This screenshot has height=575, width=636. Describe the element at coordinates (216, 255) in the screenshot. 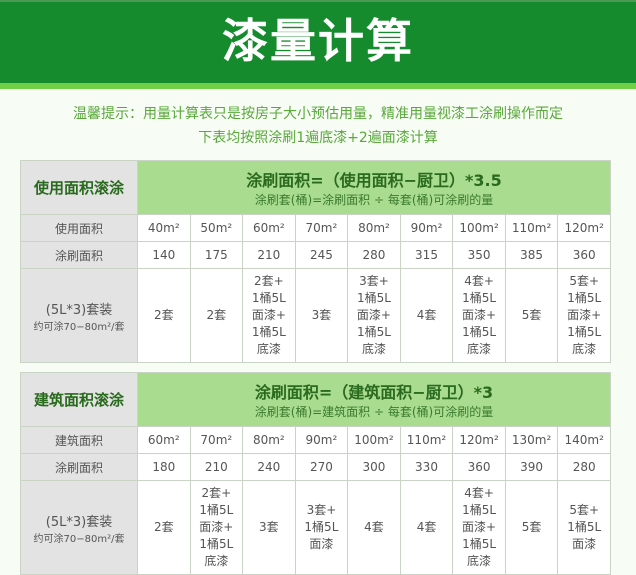

I see `table-cell: 175` at that location.